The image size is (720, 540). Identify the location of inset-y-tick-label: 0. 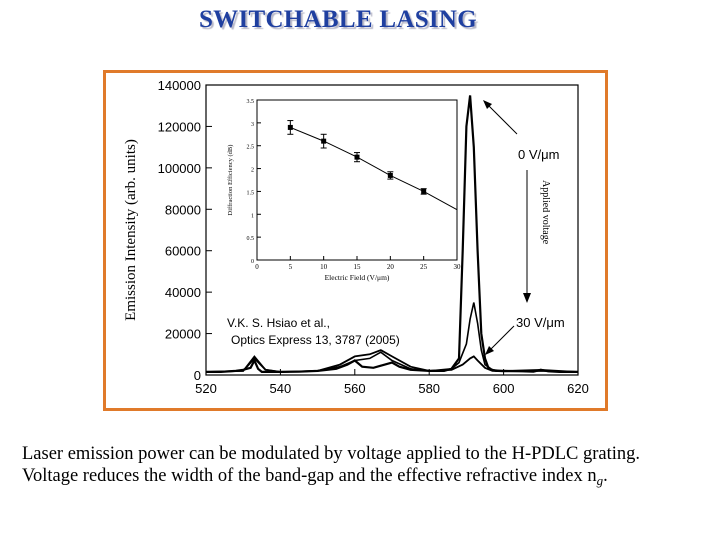
(252, 262).